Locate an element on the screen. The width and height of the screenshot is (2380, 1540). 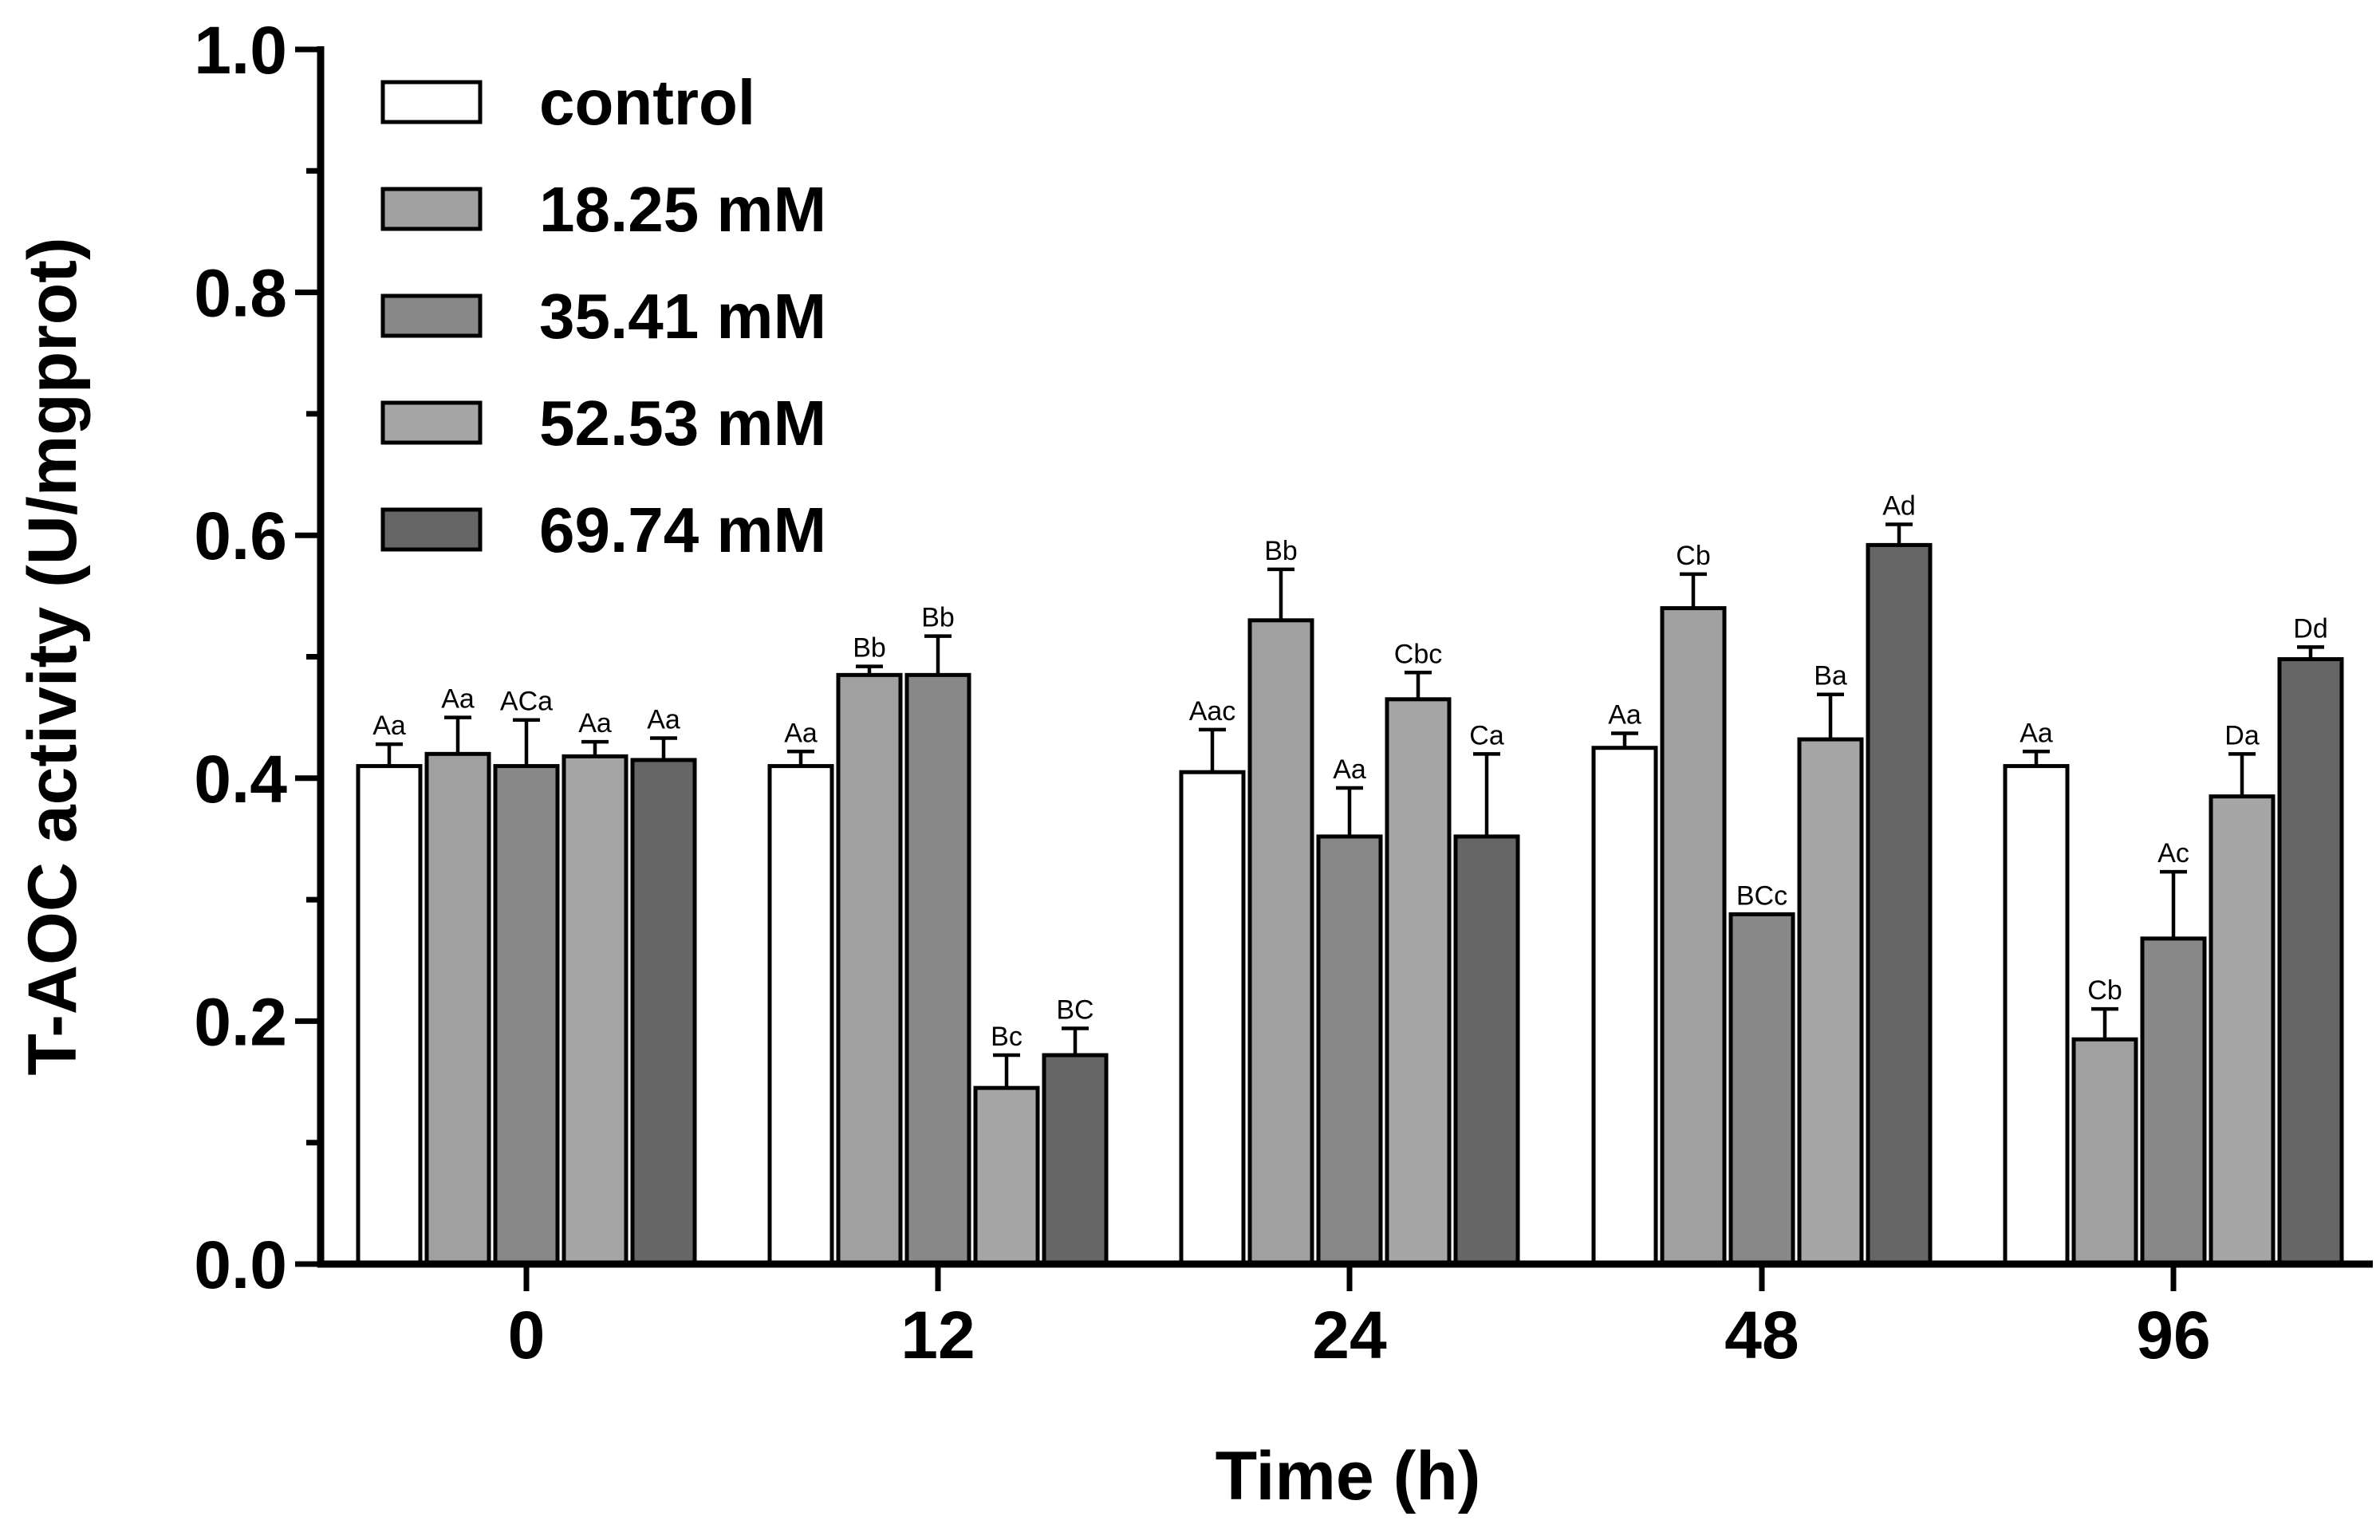
x-ticks: 0 12 24 48 96 is located at coordinates (1359, 1318).